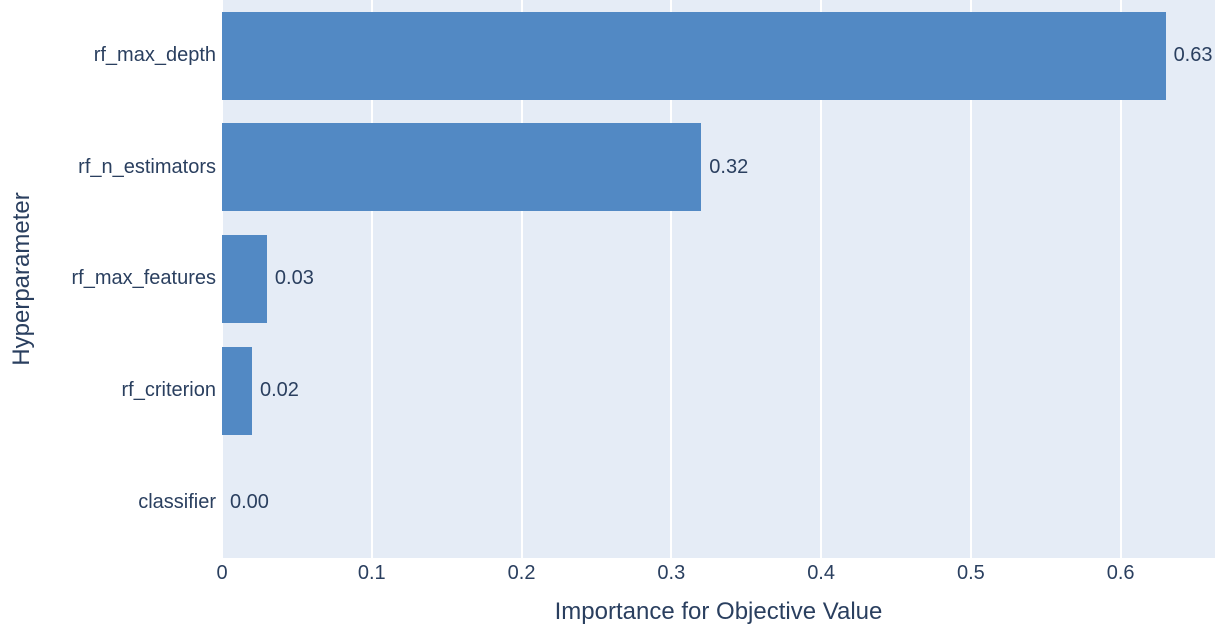 The width and height of the screenshot is (1215, 633). Describe the element at coordinates (718, 391) in the screenshot. I see `bar-row-rf_criterion: 0.02` at that location.